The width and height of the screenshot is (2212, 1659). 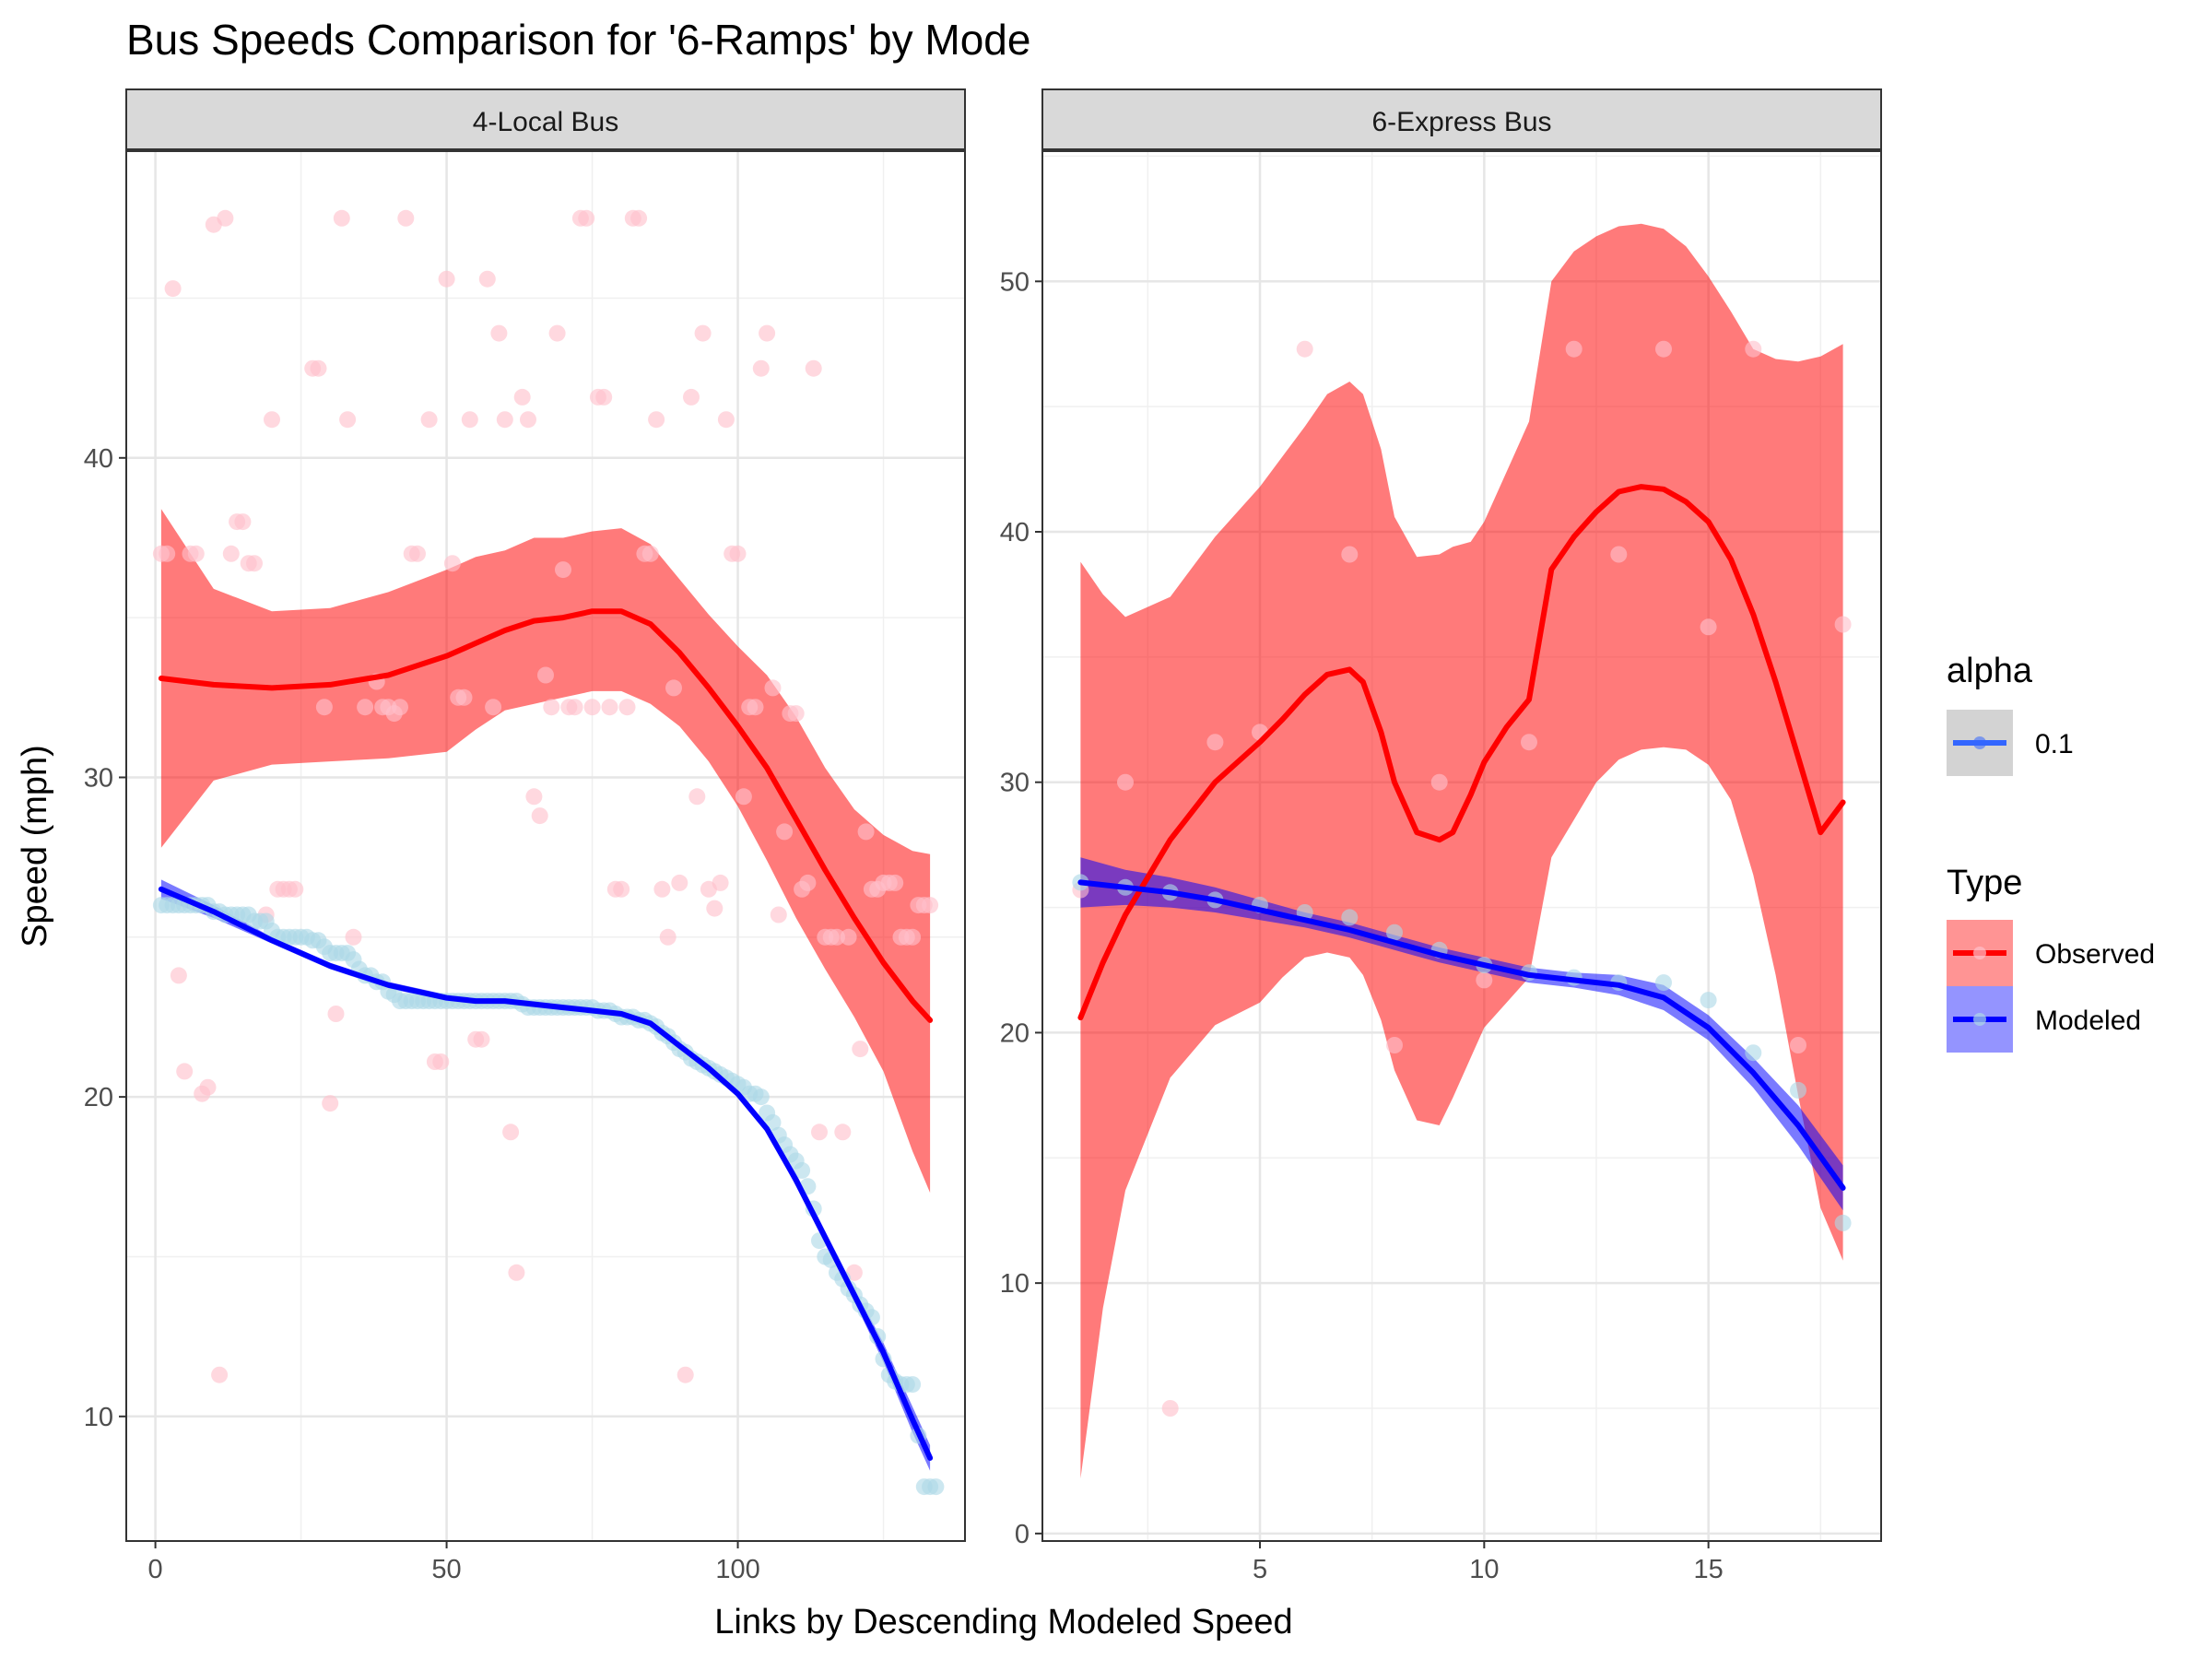 I want to click on modeled-line-express-bus, so click(x=1461, y=1035).